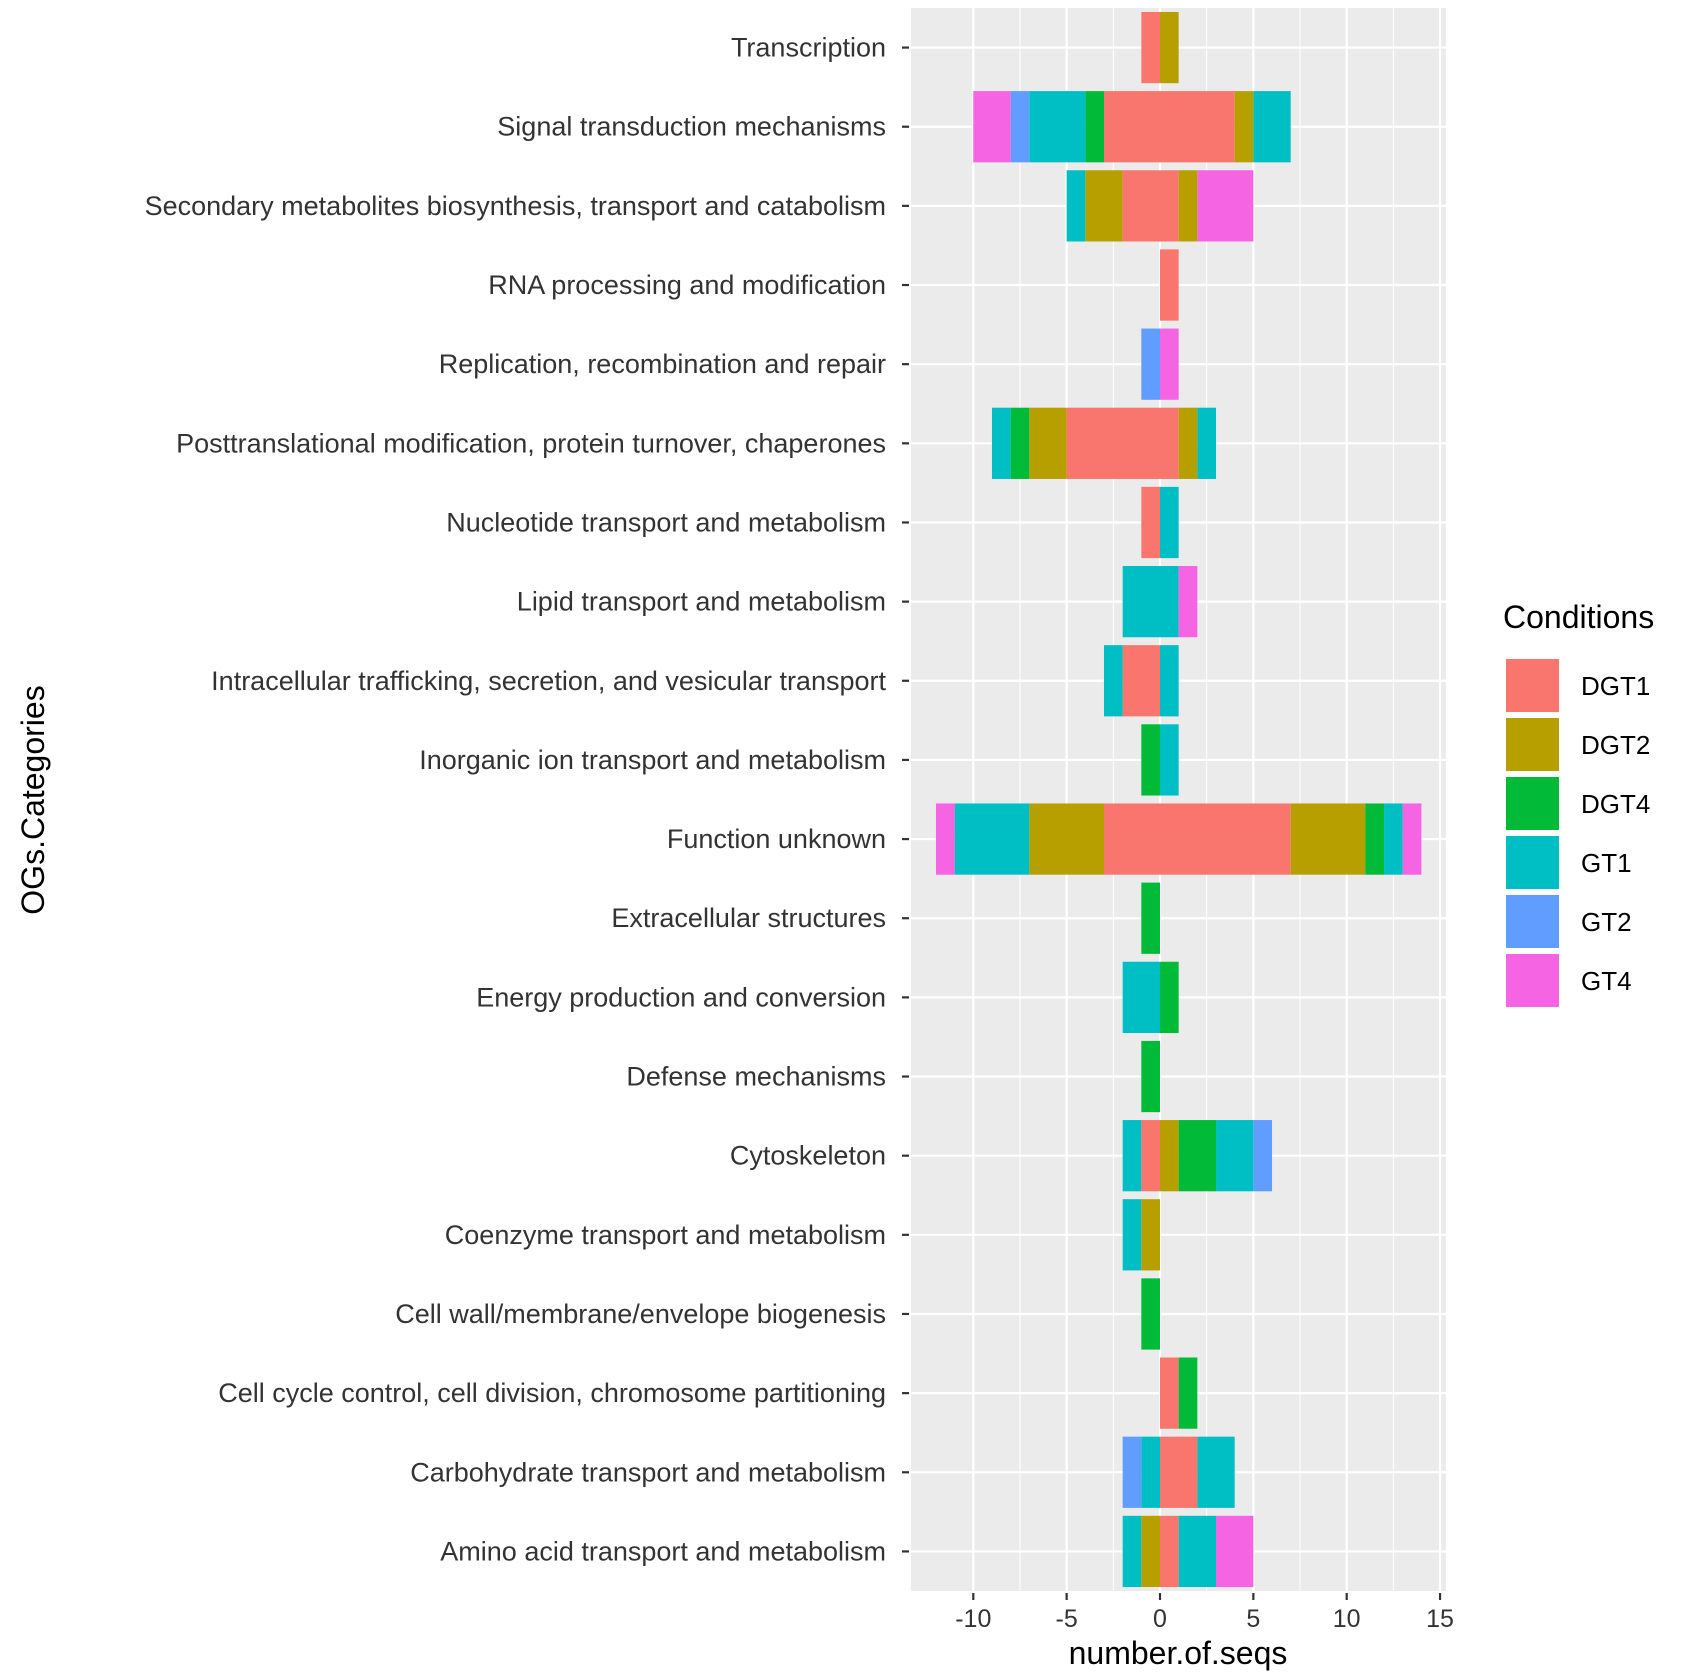 Image resolution: width=1689 pixels, height=1675 pixels. I want to click on x-tick-label: 0, so click(1160, 1619).